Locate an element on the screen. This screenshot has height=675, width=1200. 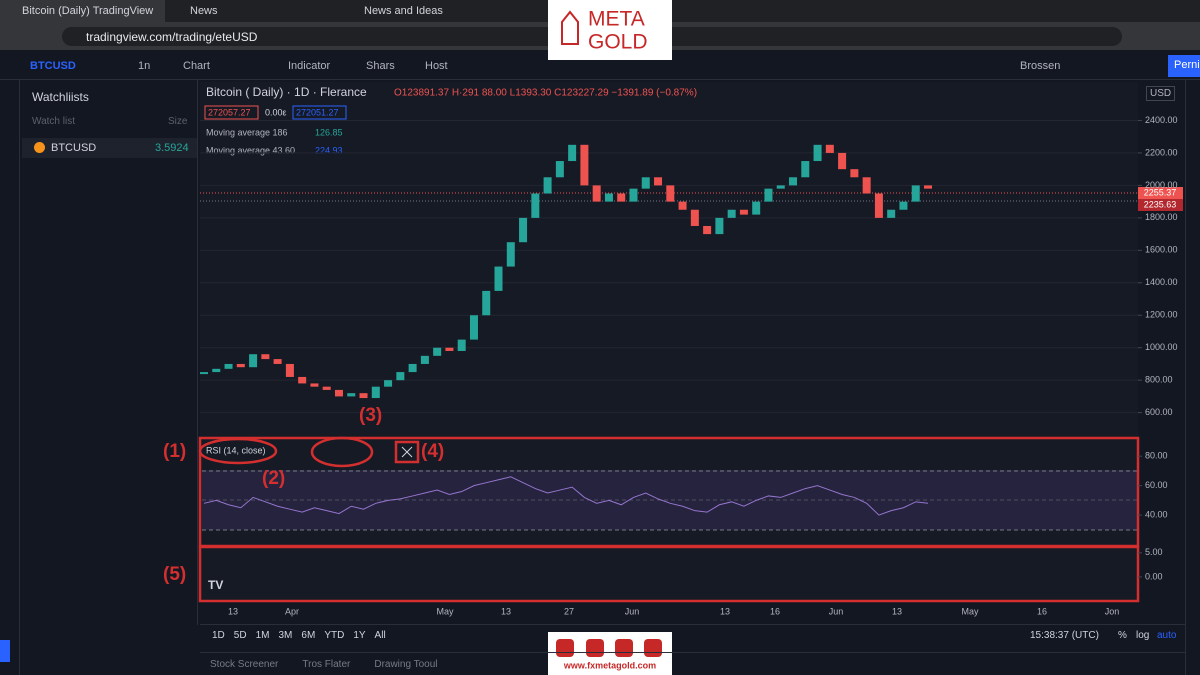
timeframe: 3M is located at coordinates (285, 635).